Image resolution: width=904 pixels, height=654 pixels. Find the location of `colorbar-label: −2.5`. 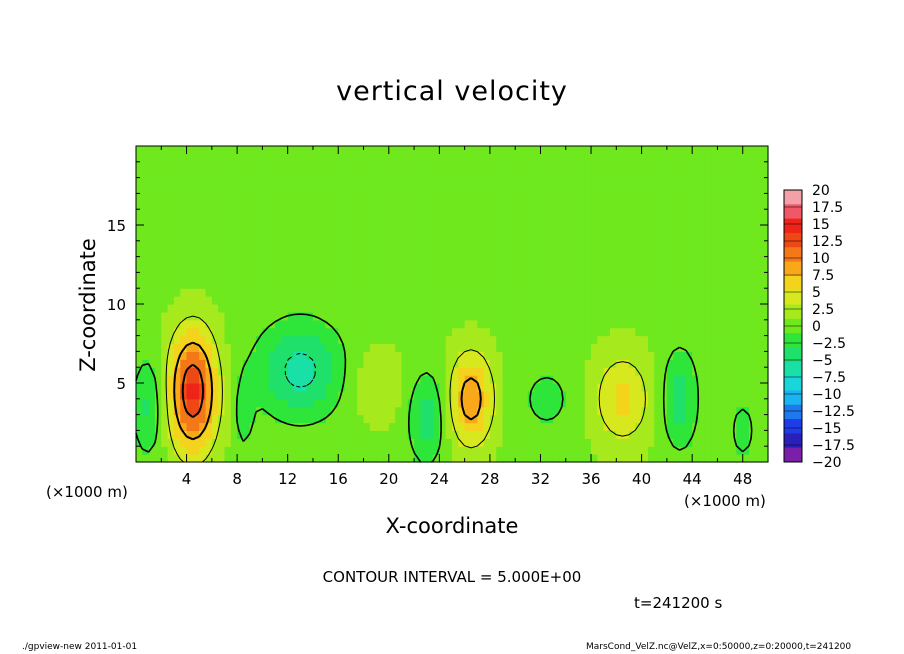

colorbar-label: −2.5 is located at coordinates (829, 344).